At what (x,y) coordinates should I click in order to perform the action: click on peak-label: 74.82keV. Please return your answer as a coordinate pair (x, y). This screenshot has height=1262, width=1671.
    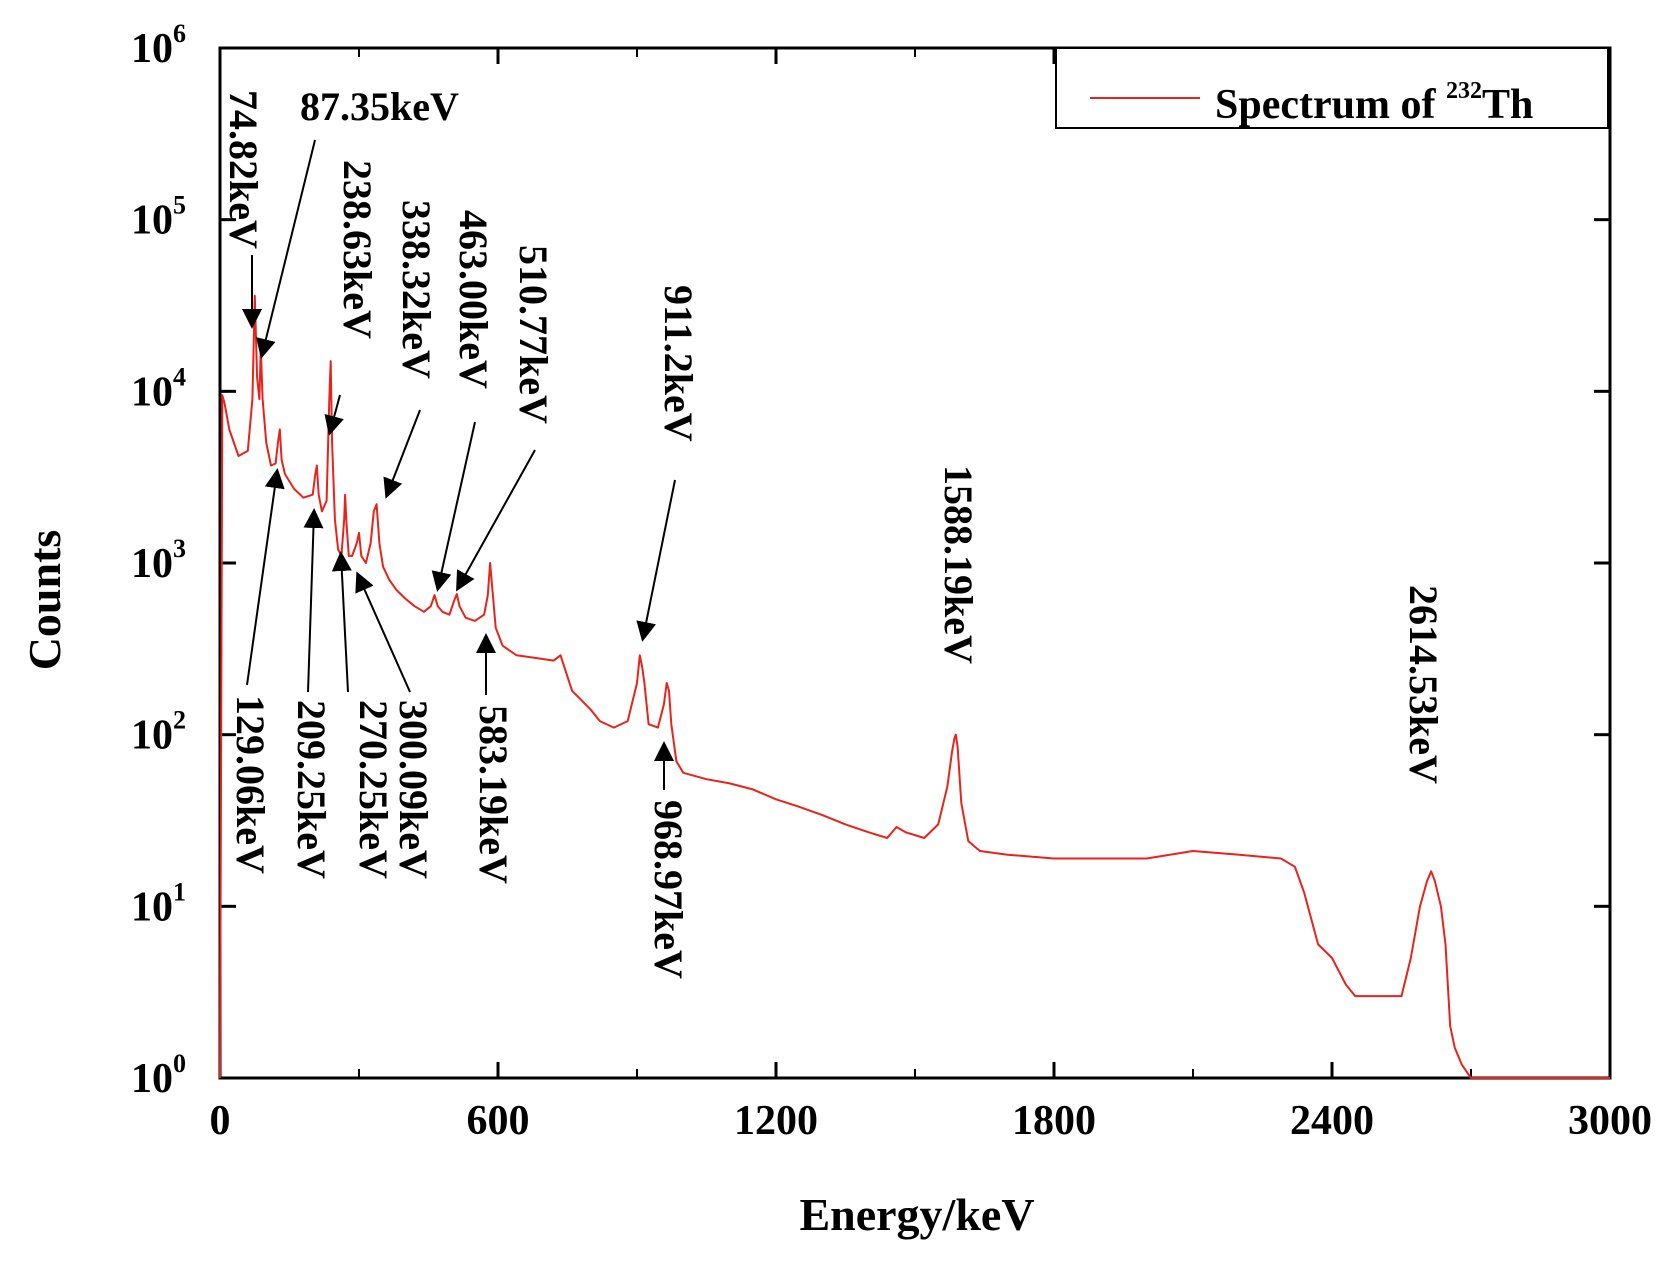
    Looking at the image, I should click on (243, 169).